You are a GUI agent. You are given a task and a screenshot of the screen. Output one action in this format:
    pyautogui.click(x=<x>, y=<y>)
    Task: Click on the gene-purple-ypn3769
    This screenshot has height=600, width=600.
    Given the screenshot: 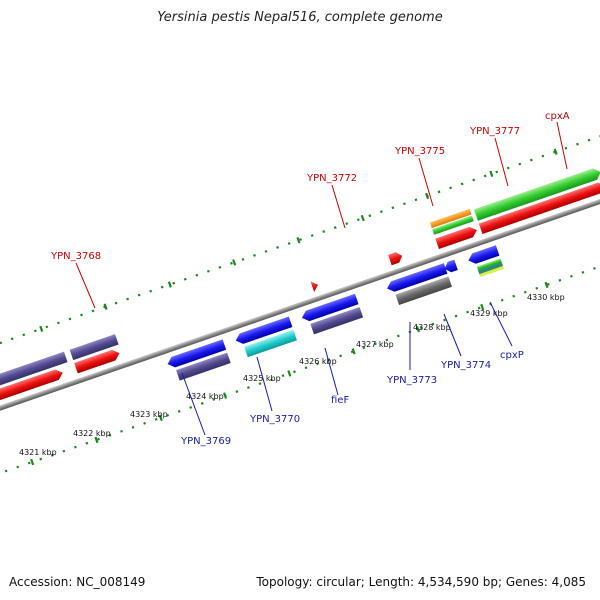 What is the action you would take?
    pyautogui.click(x=203, y=366)
    